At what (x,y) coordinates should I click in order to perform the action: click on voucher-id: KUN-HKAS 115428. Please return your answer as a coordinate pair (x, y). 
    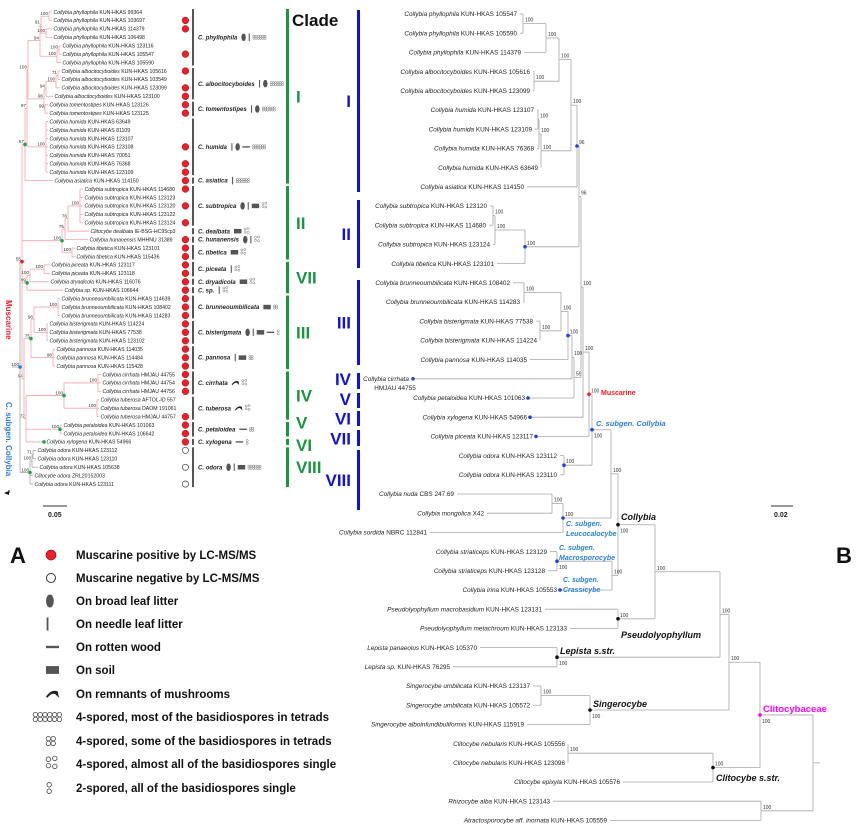
    Looking at the image, I should click on (120, 367).